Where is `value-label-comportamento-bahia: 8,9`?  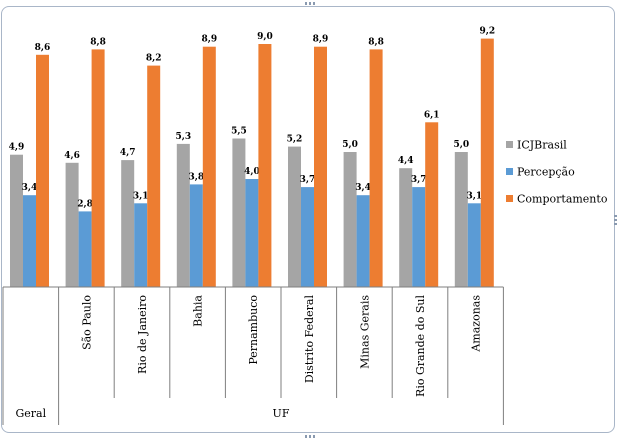
value-label-comportamento-bahia: 8,9 is located at coordinates (209, 40).